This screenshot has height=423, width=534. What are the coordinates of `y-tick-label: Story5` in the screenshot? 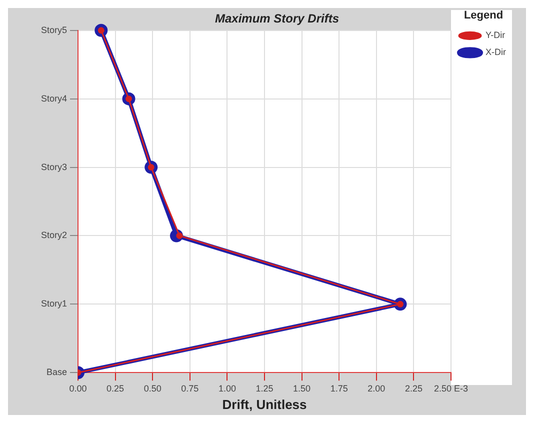 It's located at (54, 29).